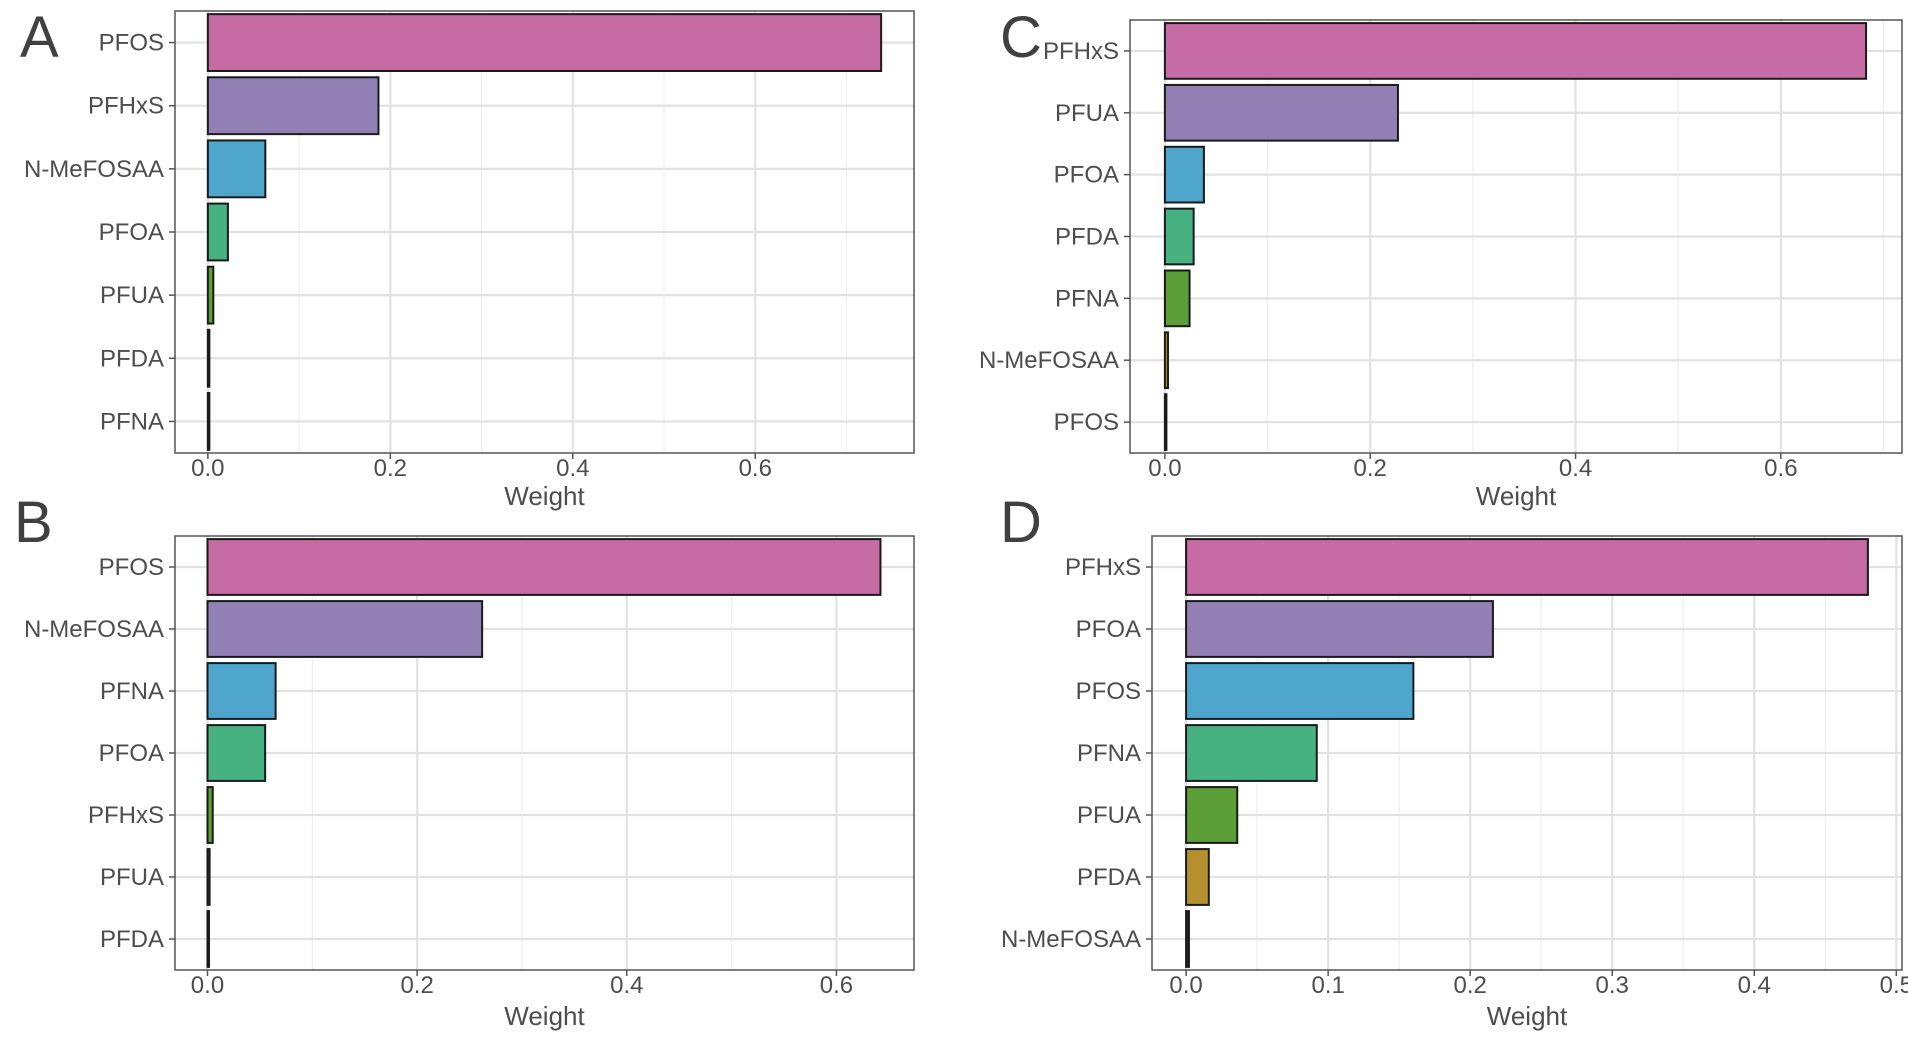 The height and width of the screenshot is (1041, 1908). Describe the element at coordinates (132, 295) in the screenshot. I see `category-label-a: PFUA` at that location.